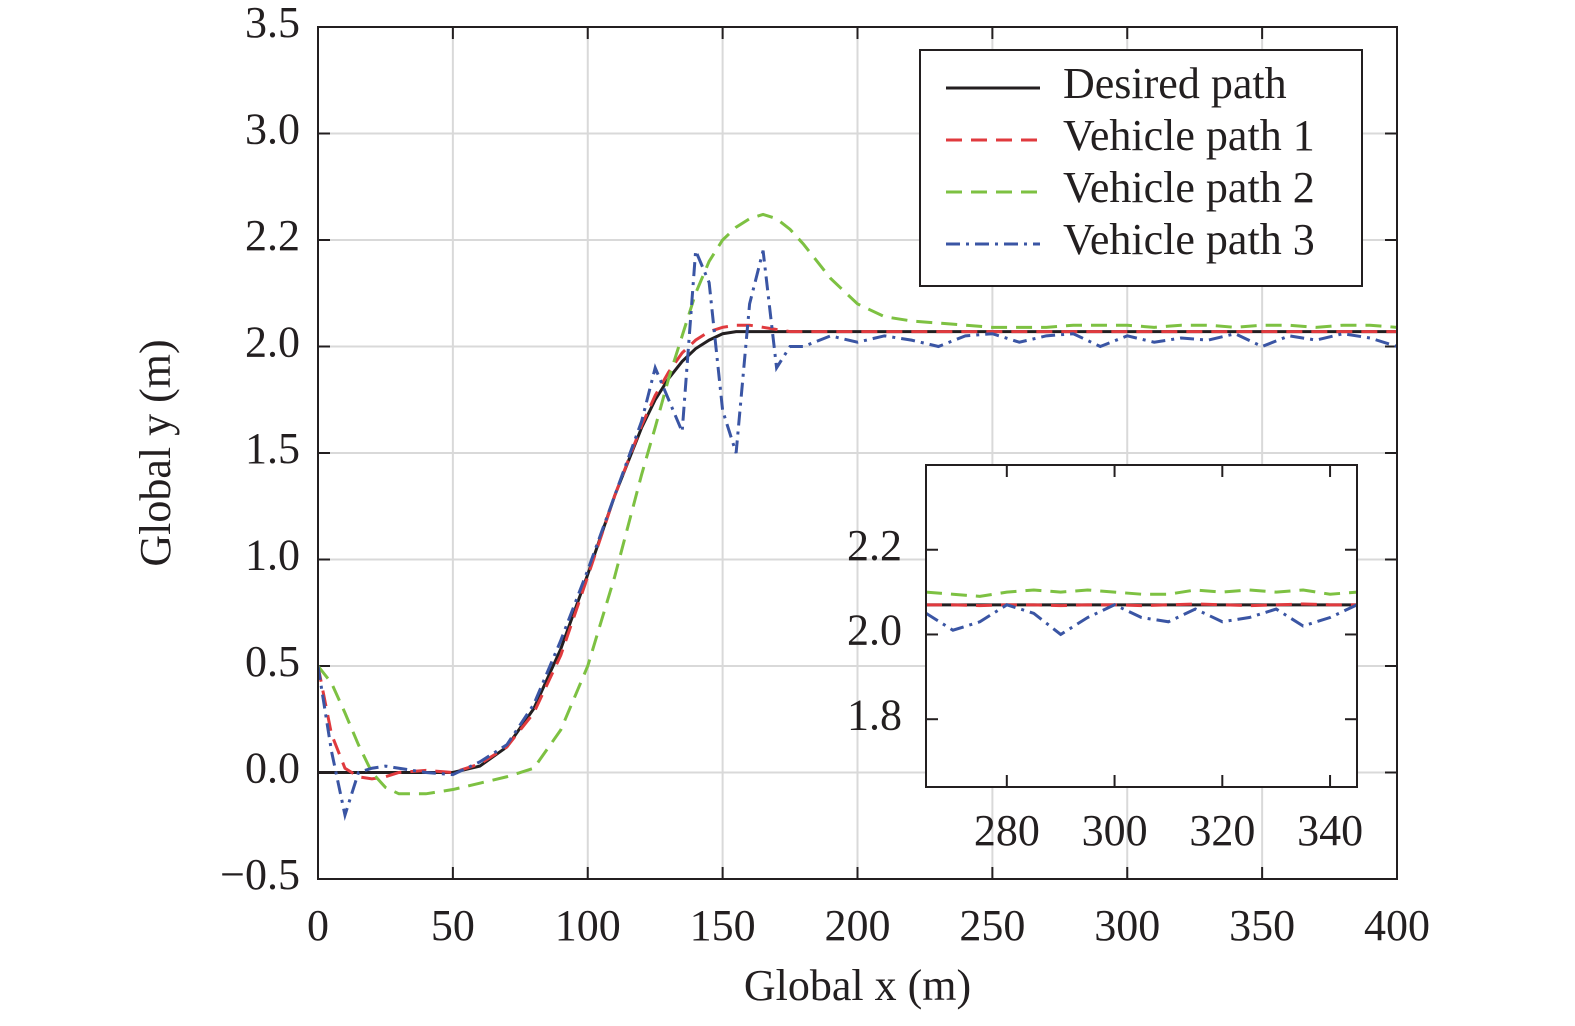 Image resolution: width=1575 pixels, height=1026 pixels. I want to click on plot-background, so click(1141, 626).